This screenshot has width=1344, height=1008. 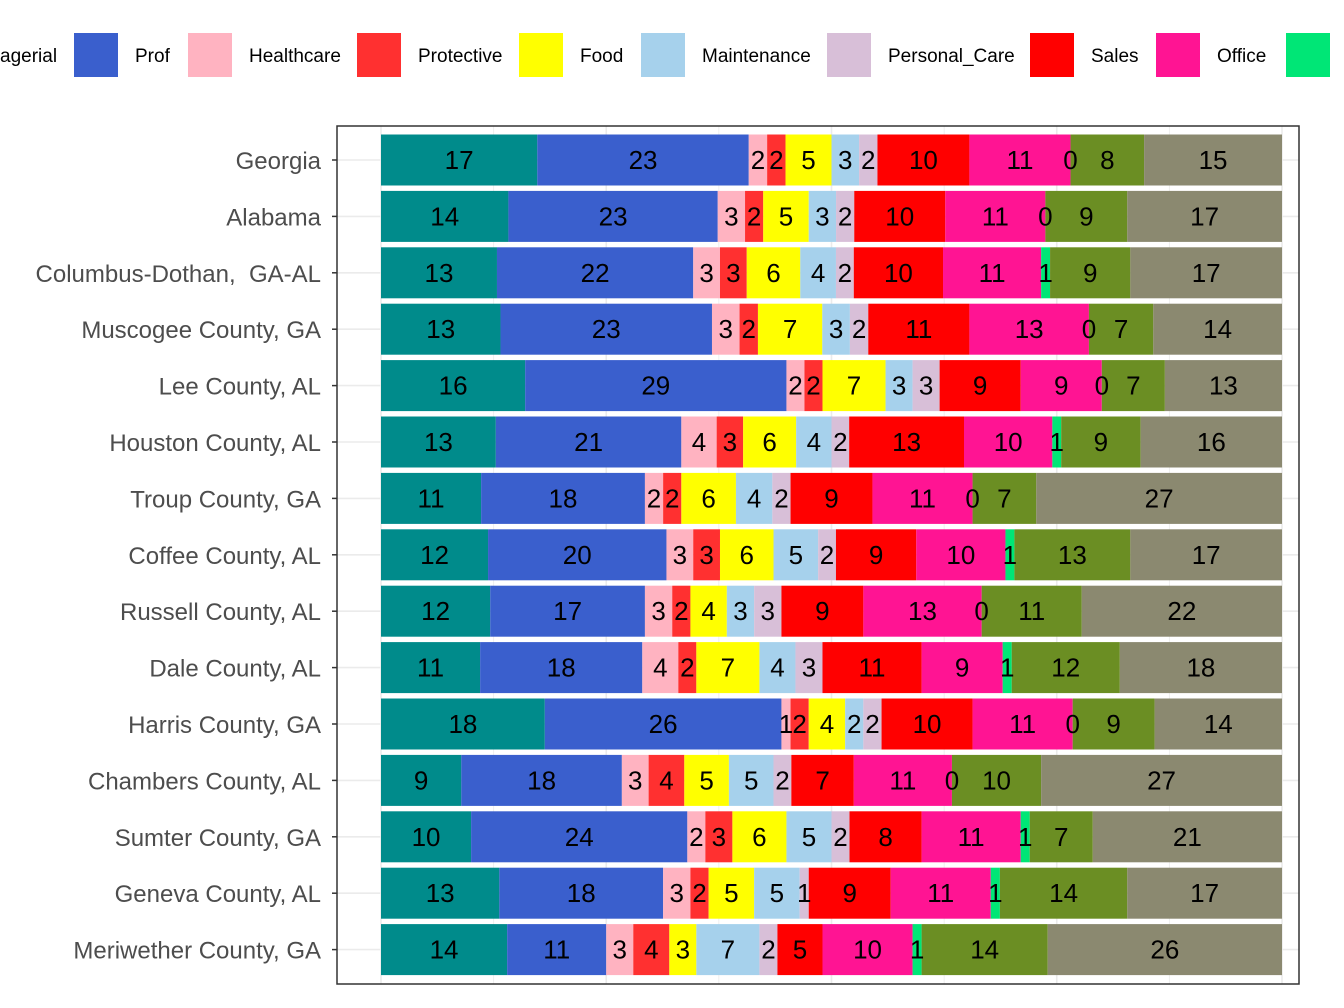 What do you see at coordinates (1187, 837) in the screenshot?
I see `data-label: 21` at bounding box center [1187, 837].